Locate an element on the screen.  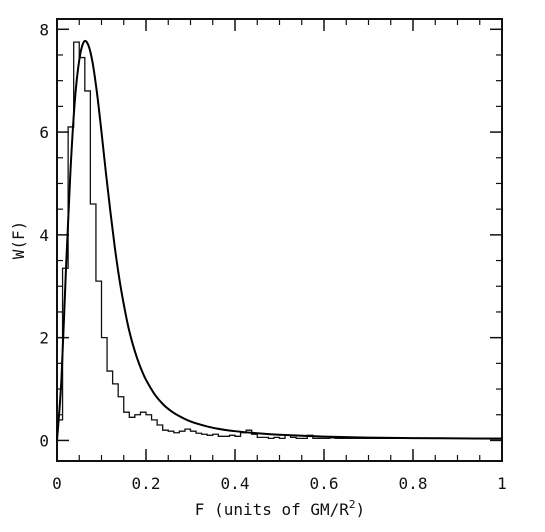
x-tick-label: 0 is located at coordinates (57, 483).